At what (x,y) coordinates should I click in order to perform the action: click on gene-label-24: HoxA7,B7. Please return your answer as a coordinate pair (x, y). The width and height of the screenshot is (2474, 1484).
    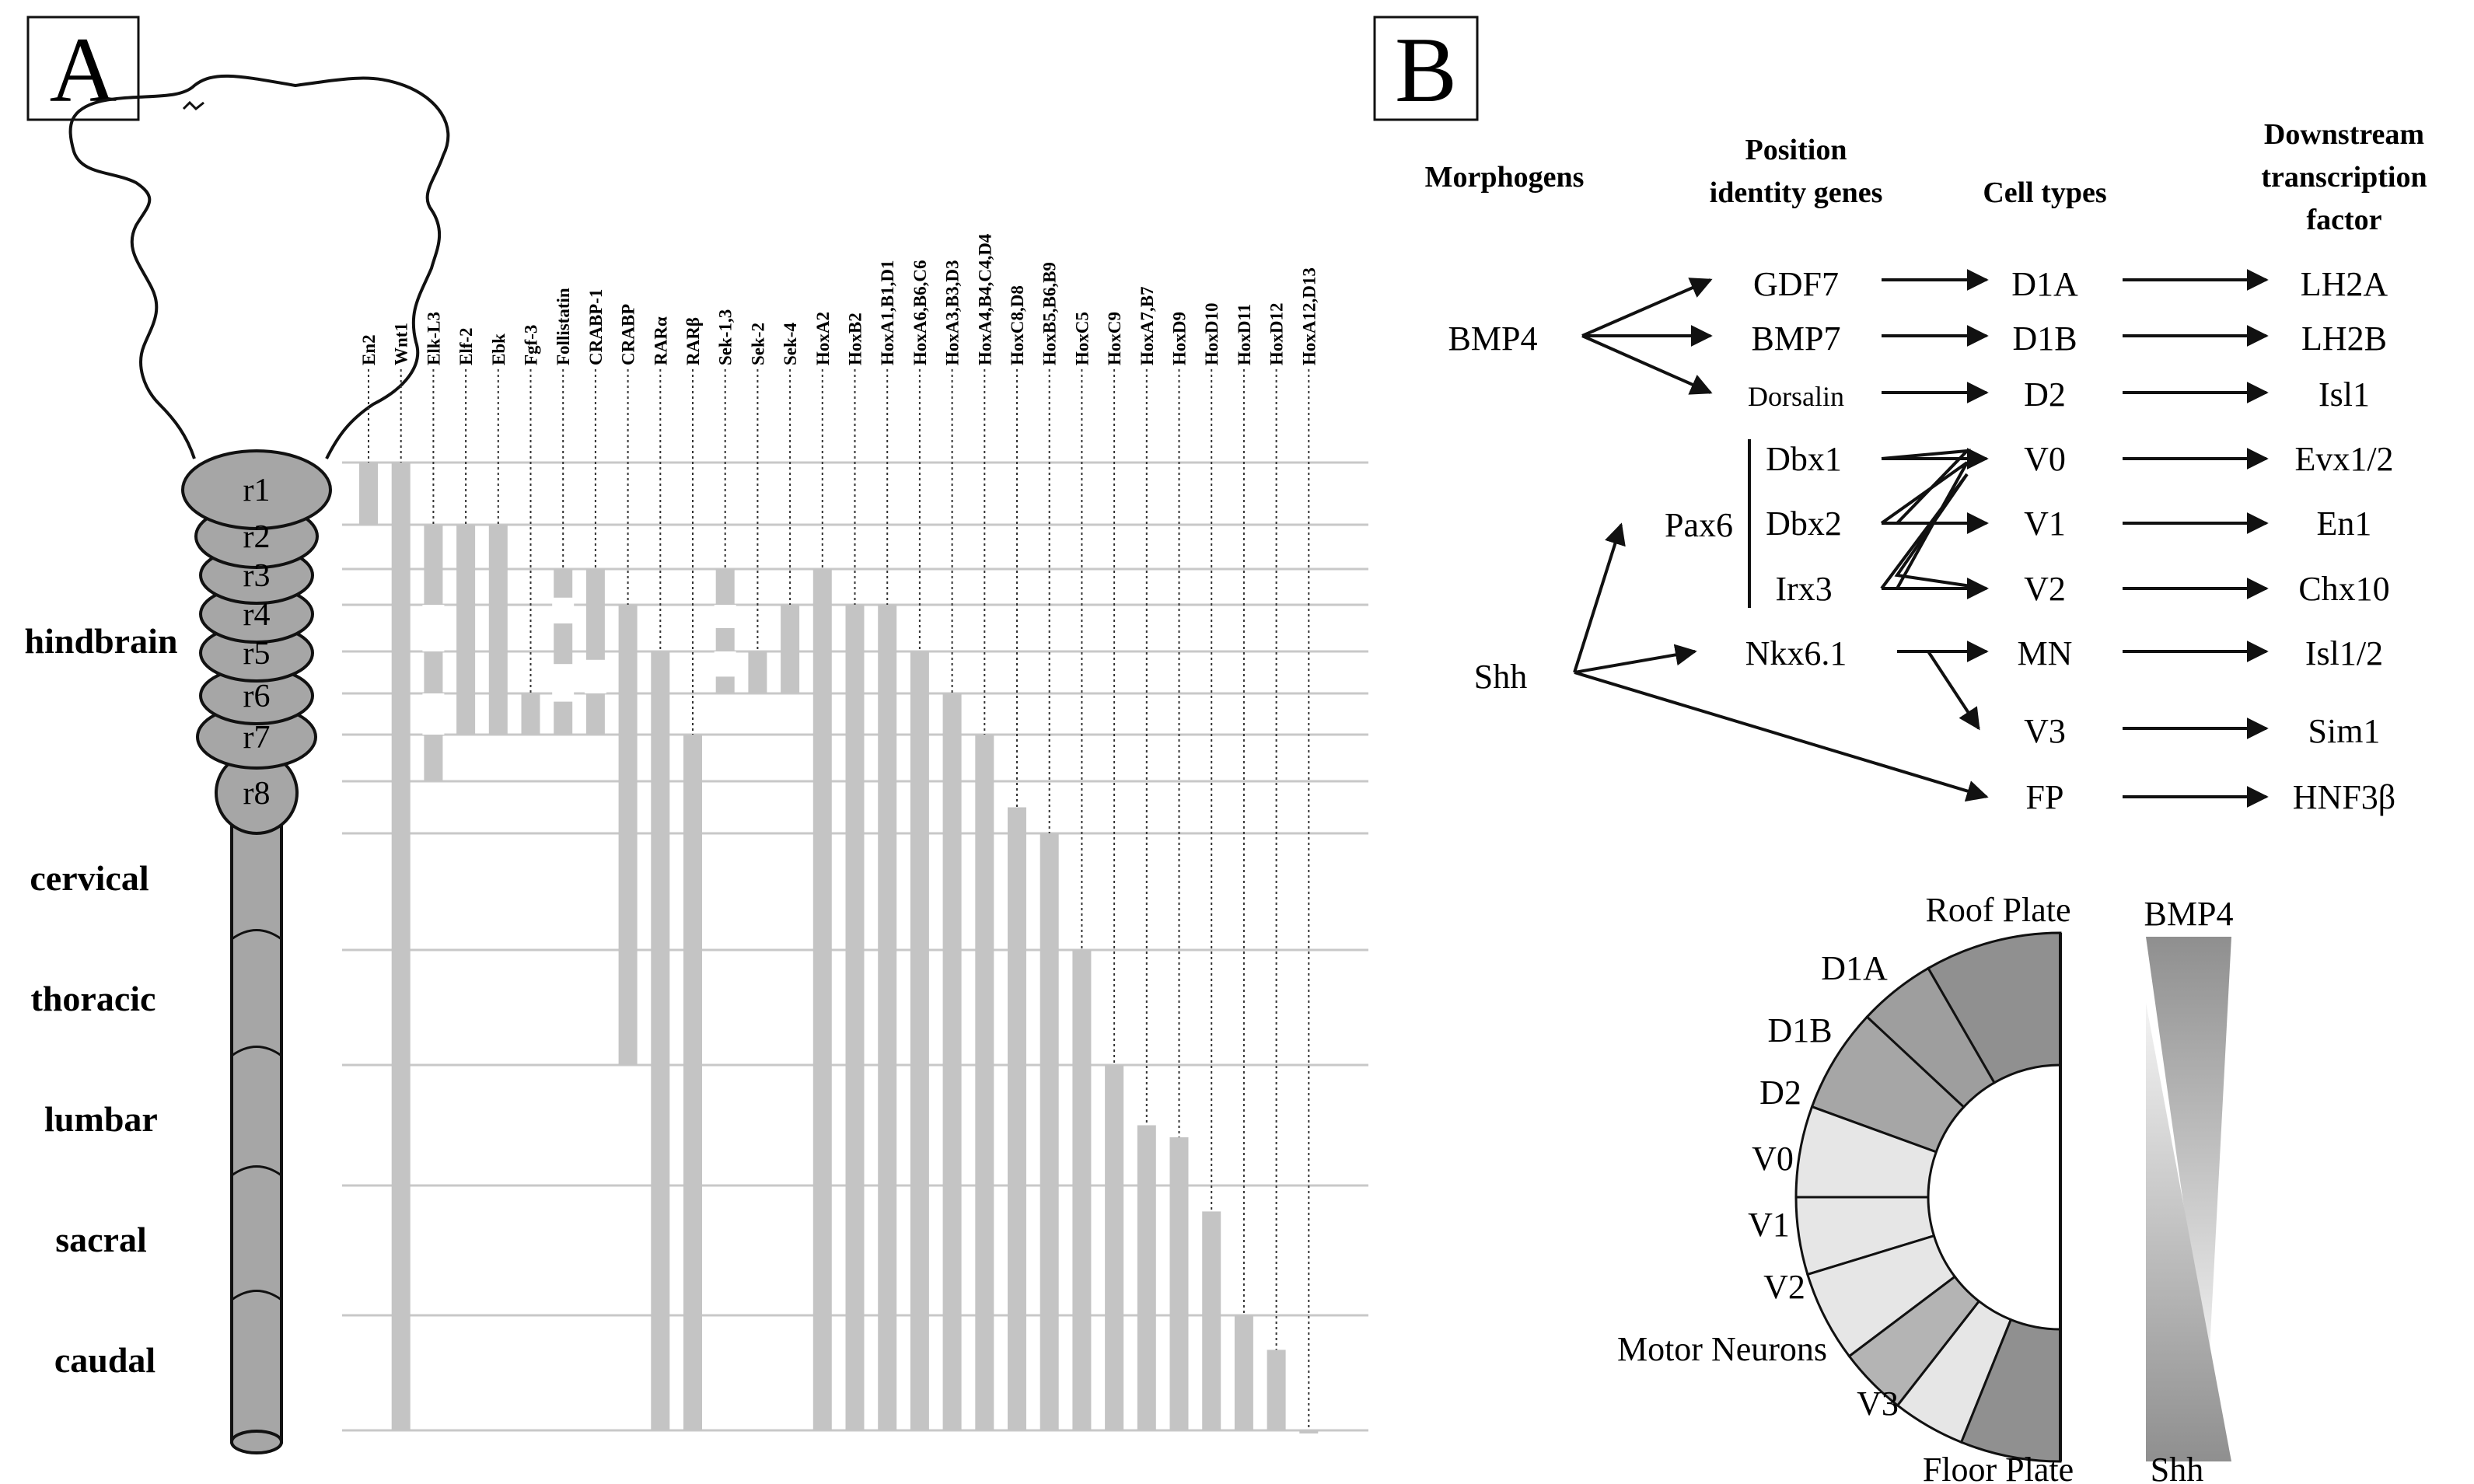
    Looking at the image, I should click on (1147, 325).